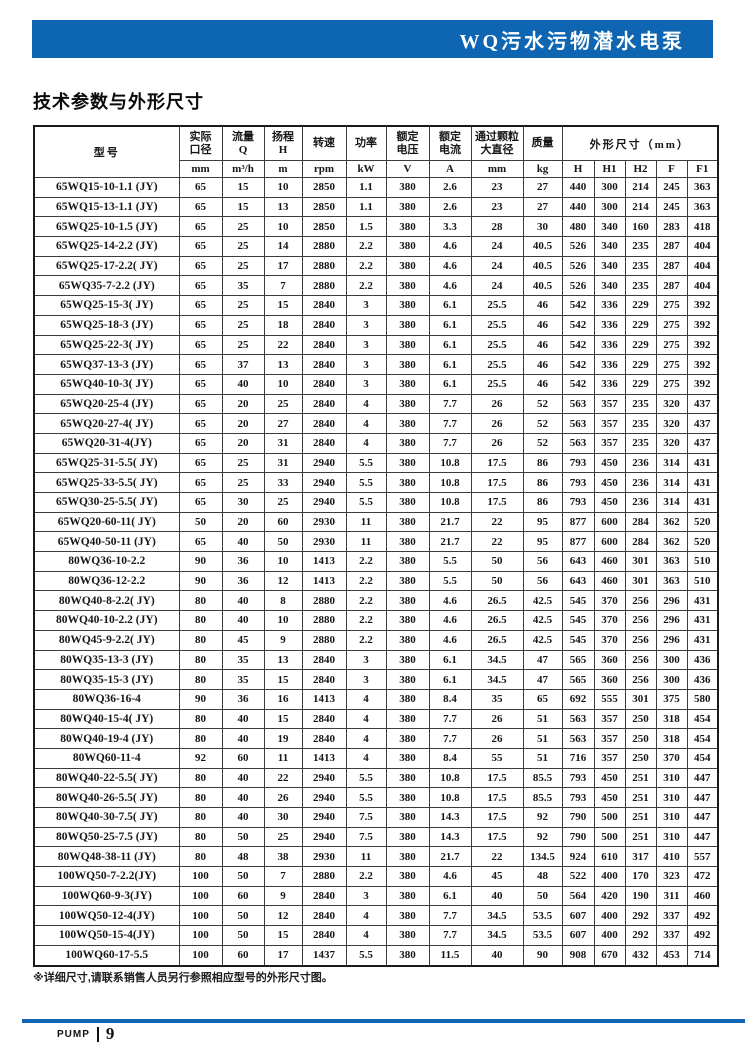 The image size is (750, 1064). I want to click on value-cell: 10, so click(283, 561).